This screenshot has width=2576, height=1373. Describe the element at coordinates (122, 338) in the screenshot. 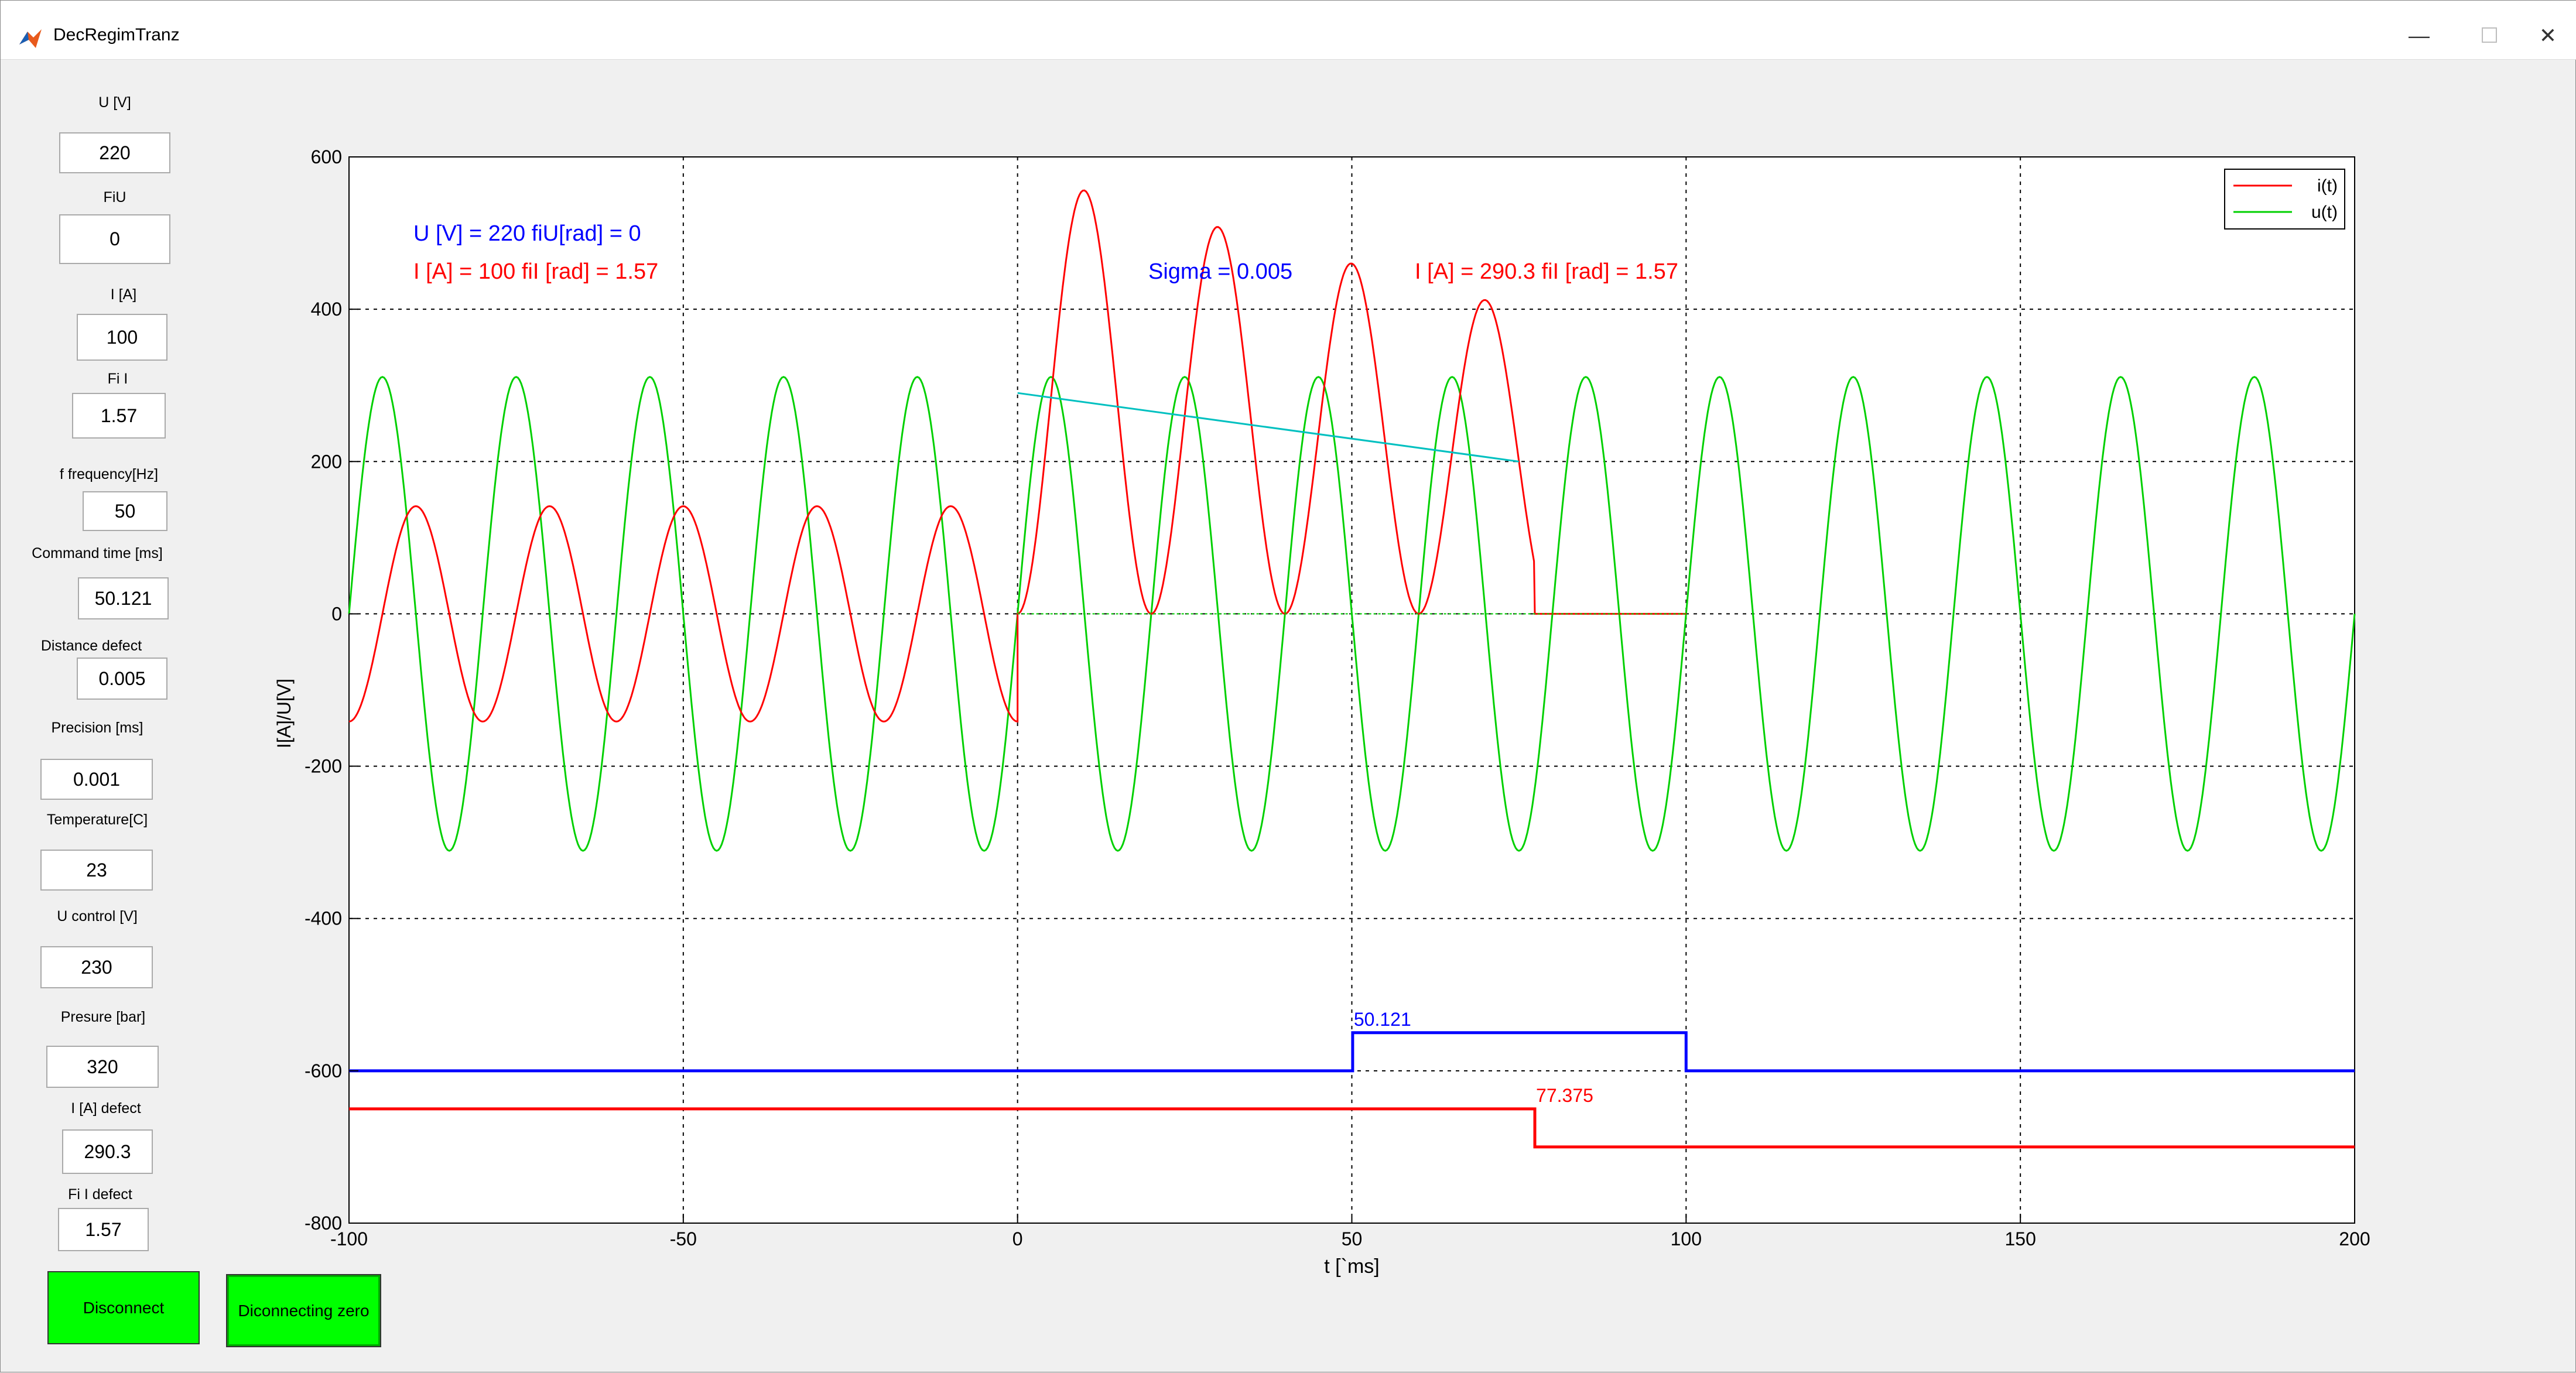

I see `i-input: 100` at that location.